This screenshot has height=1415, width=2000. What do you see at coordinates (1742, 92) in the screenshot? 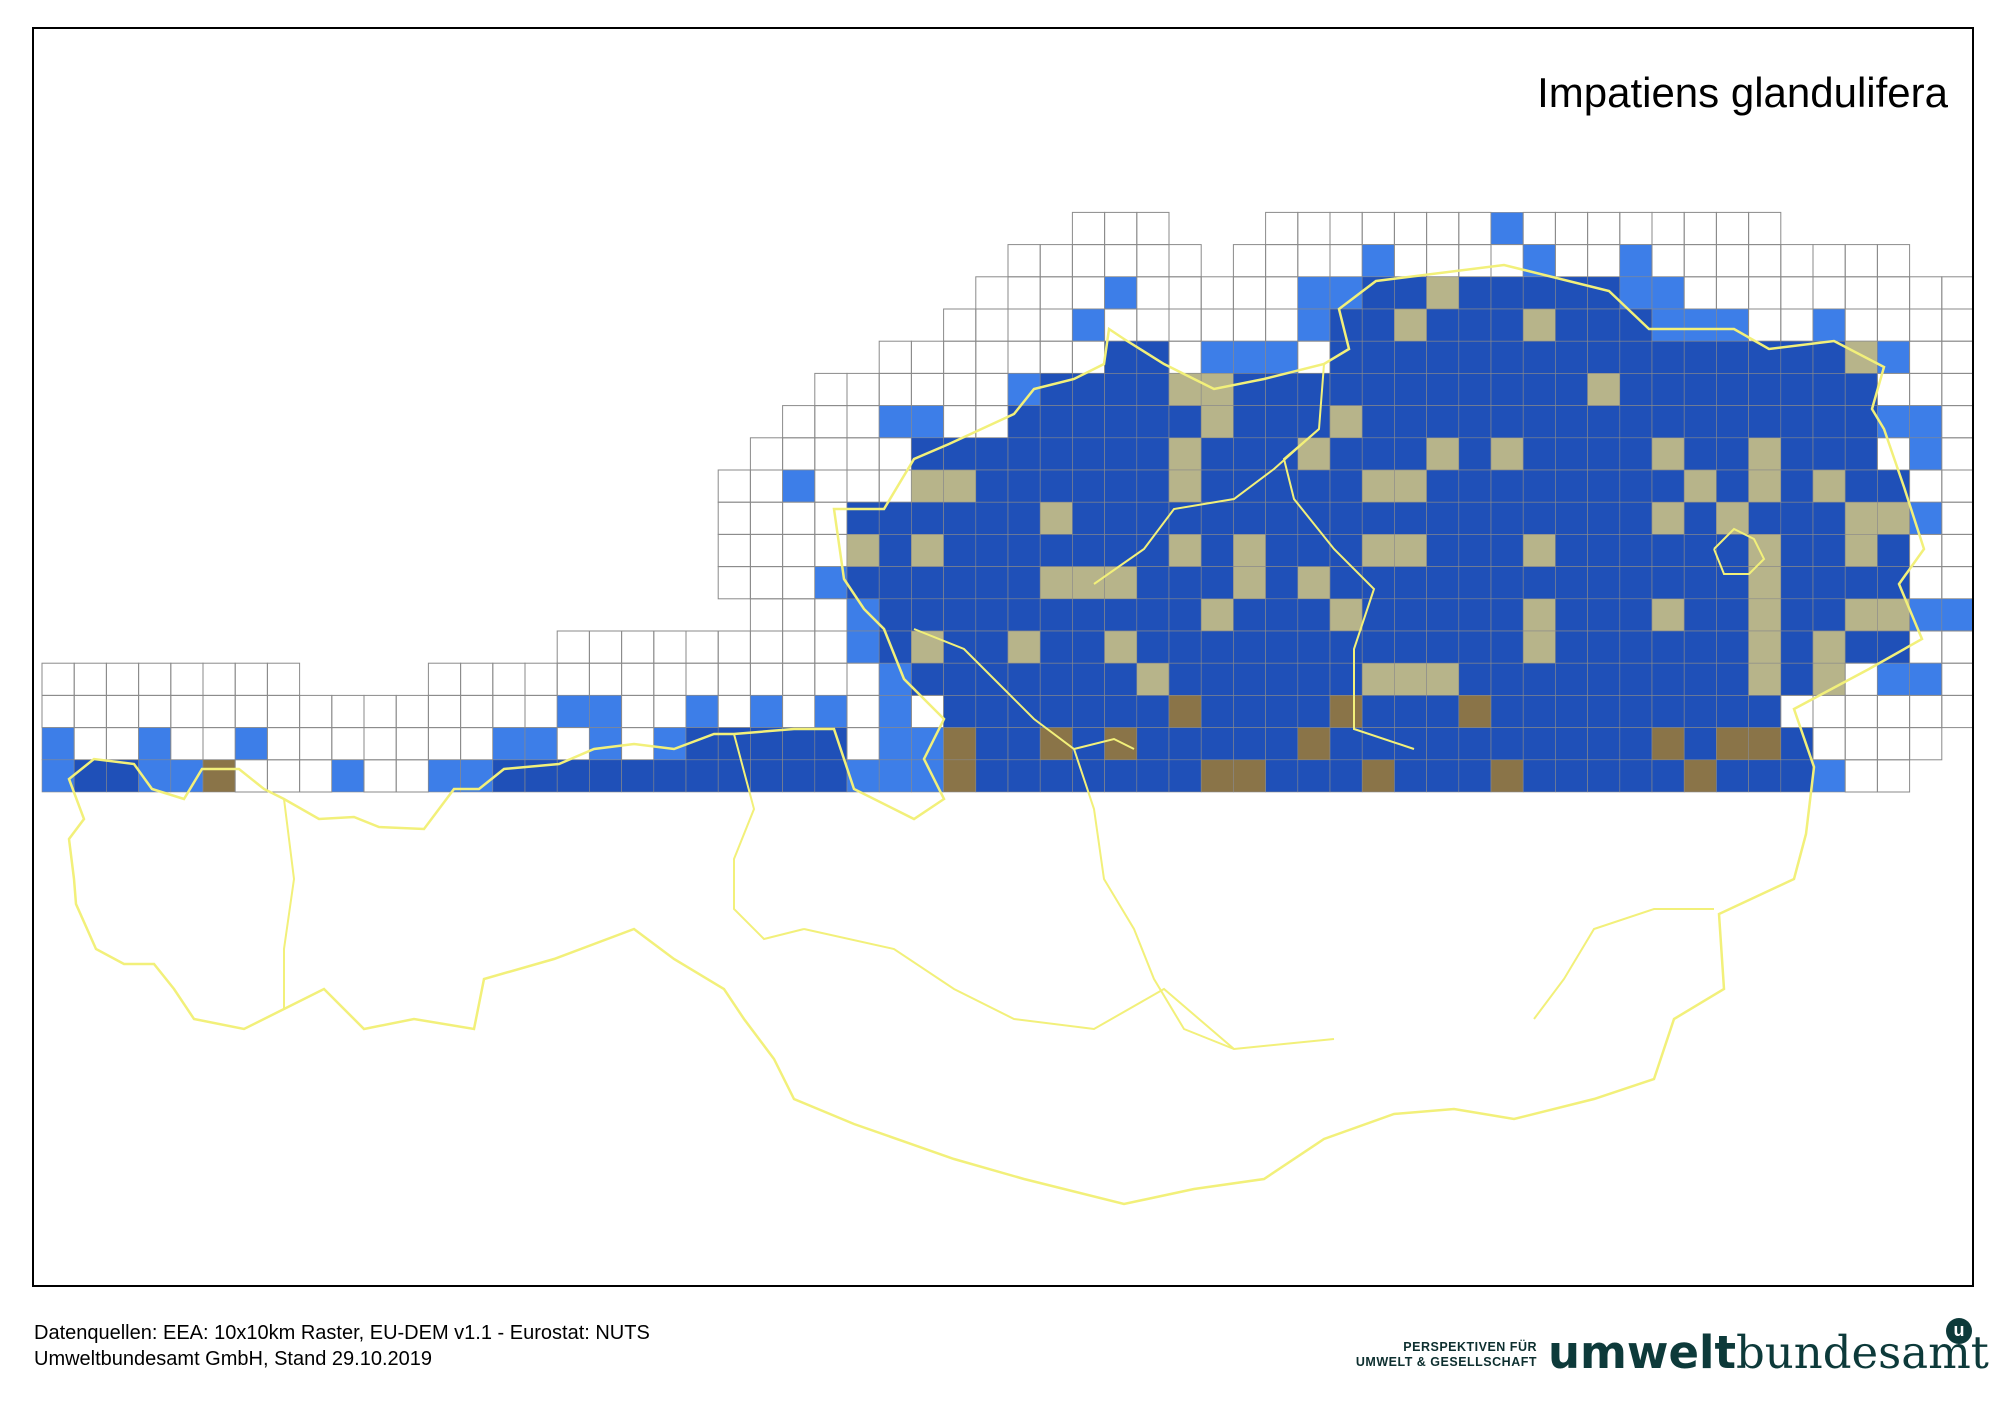
I see `map-title: Impatiens glandulifera` at bounding box center [1742, 92].